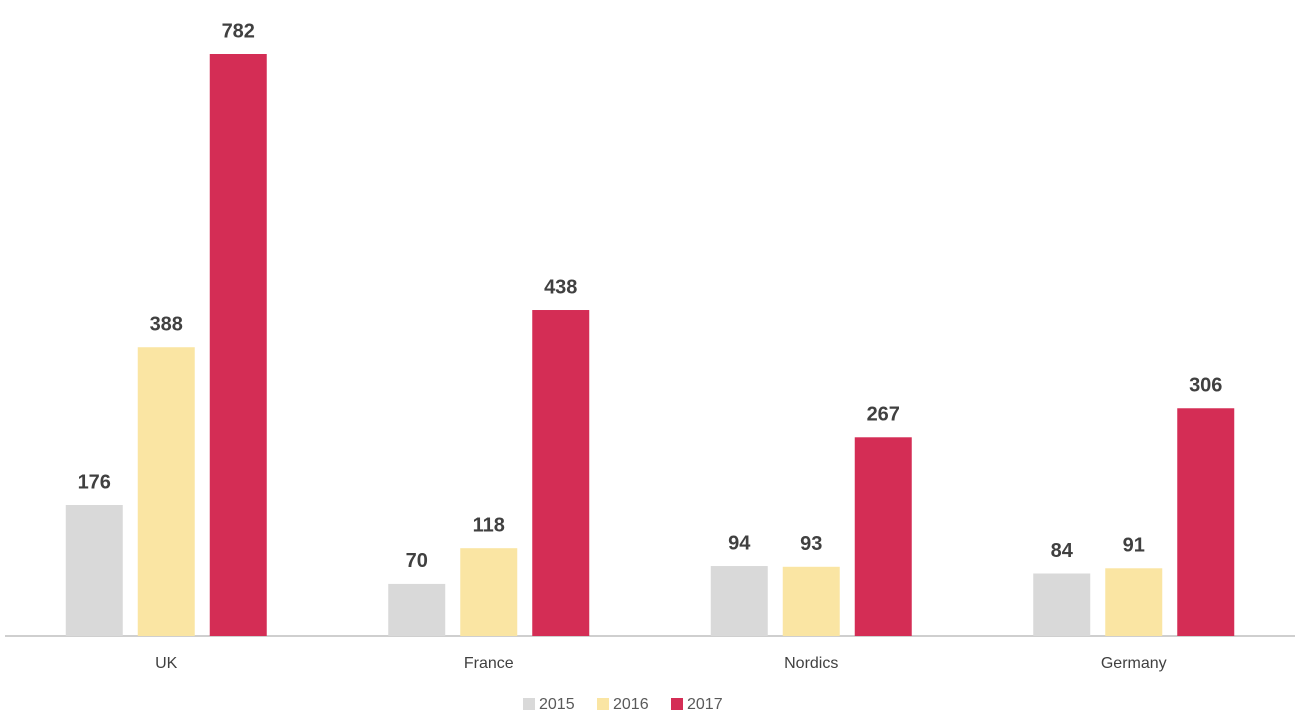 This screenshot has height=726, width=1316. I want to click on data-label: 782, so click(238, 31).